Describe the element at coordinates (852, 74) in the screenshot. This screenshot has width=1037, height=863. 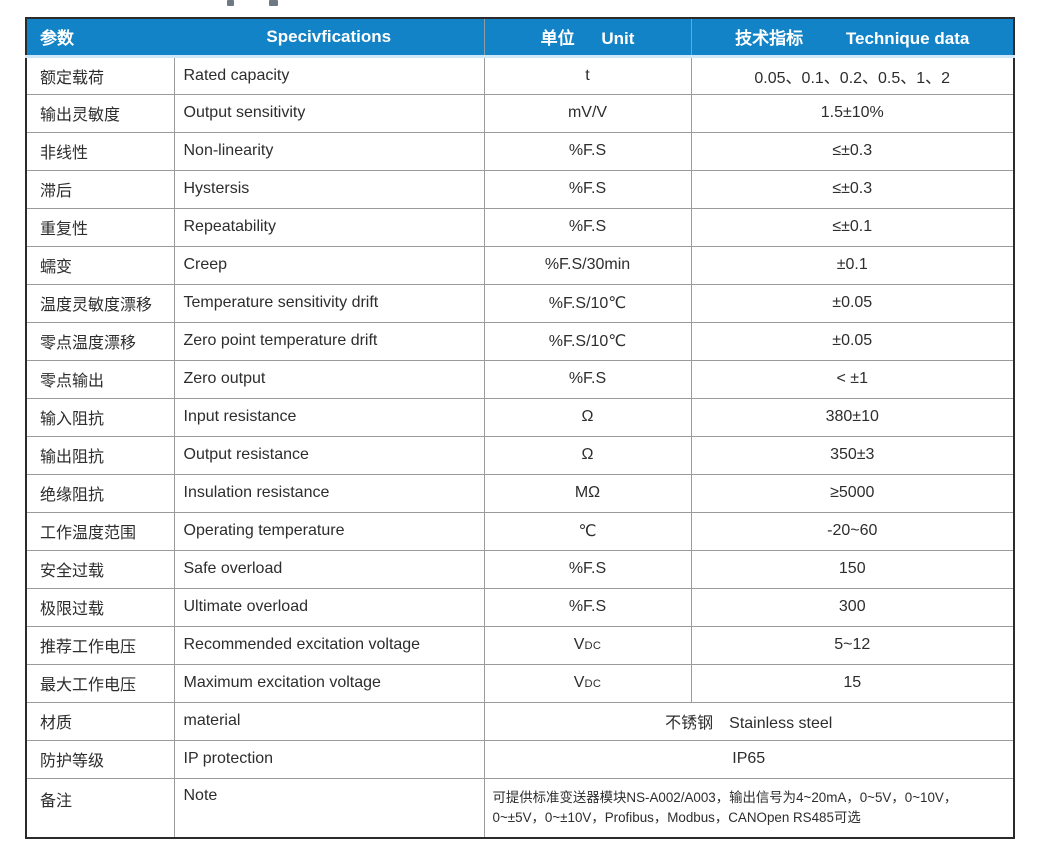
I see `value-cell: 0.05、0.1、0.2、0.5、1、2` at that location.